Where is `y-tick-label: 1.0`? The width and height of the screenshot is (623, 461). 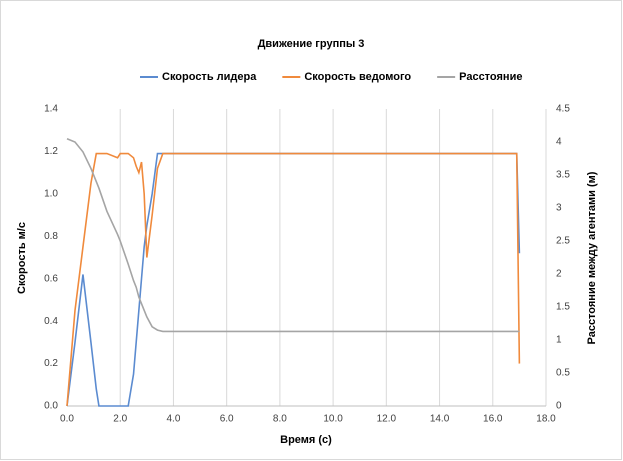
y-tick-label: 1.0 is located at coordinates (51, 193).